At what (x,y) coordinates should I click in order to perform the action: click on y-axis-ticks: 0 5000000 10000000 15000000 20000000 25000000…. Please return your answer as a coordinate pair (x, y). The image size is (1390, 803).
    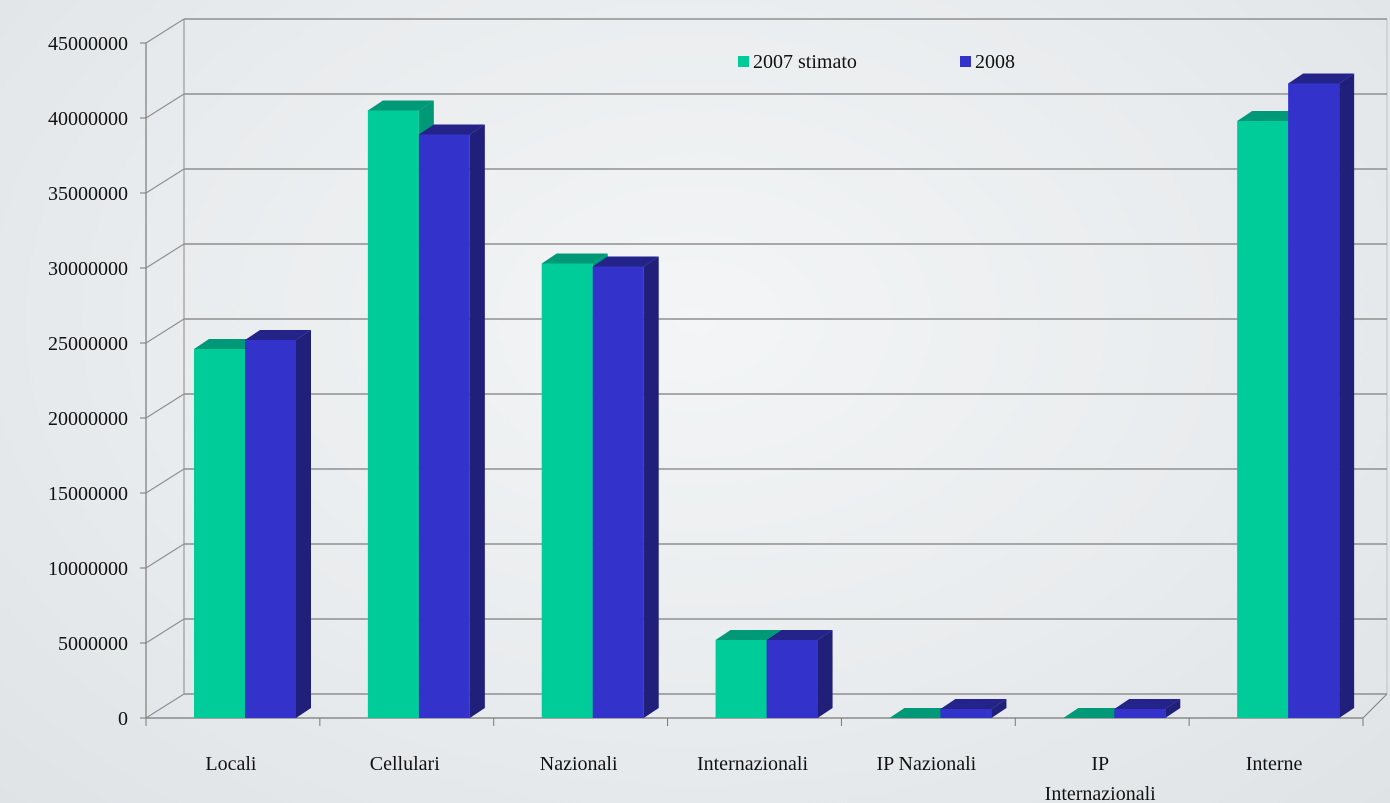
    Looking at the image, I should click on (97, 381).